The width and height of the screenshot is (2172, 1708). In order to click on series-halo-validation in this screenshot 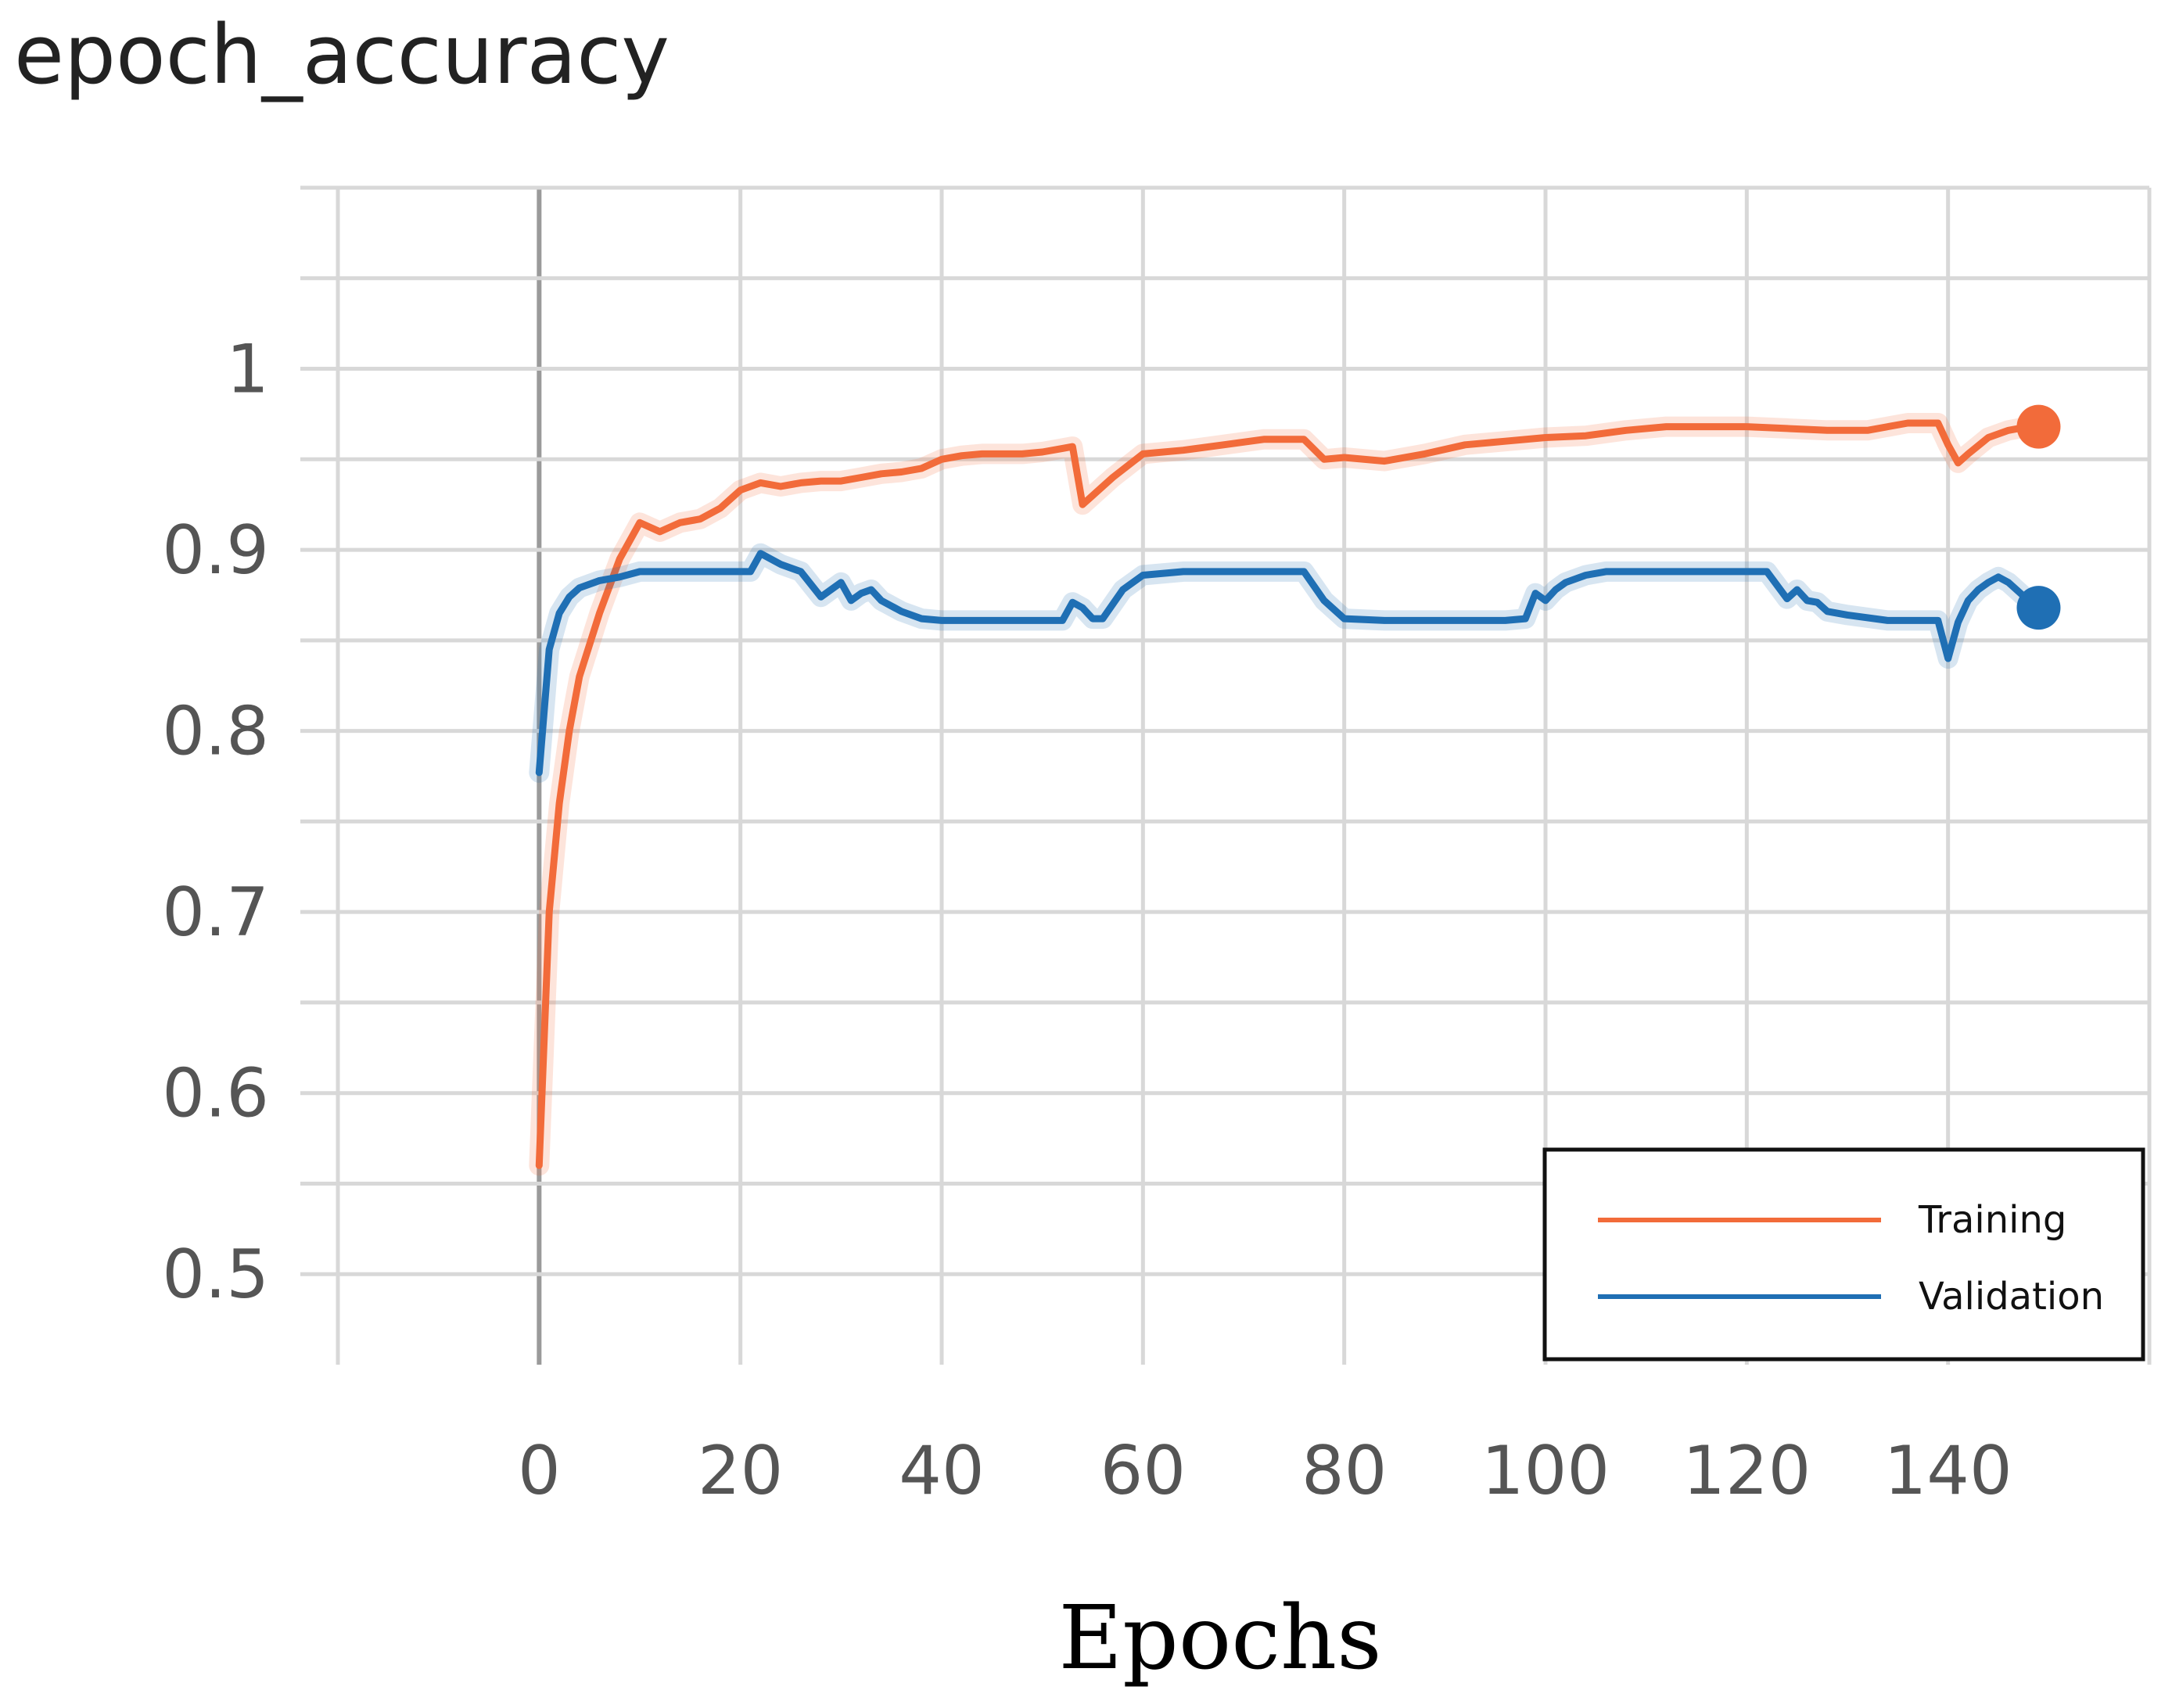, I will do `click(1289, 663)`.